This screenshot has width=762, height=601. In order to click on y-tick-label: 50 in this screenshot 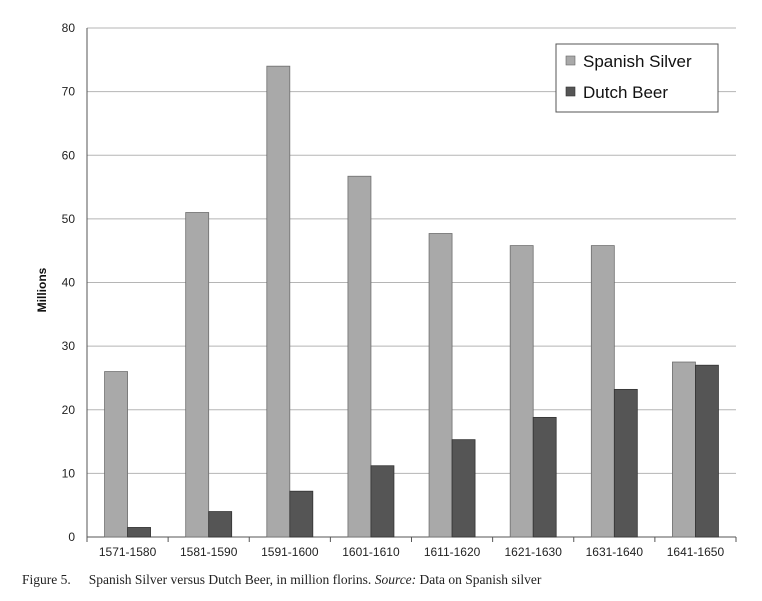, I will do `click(69, 219)`.